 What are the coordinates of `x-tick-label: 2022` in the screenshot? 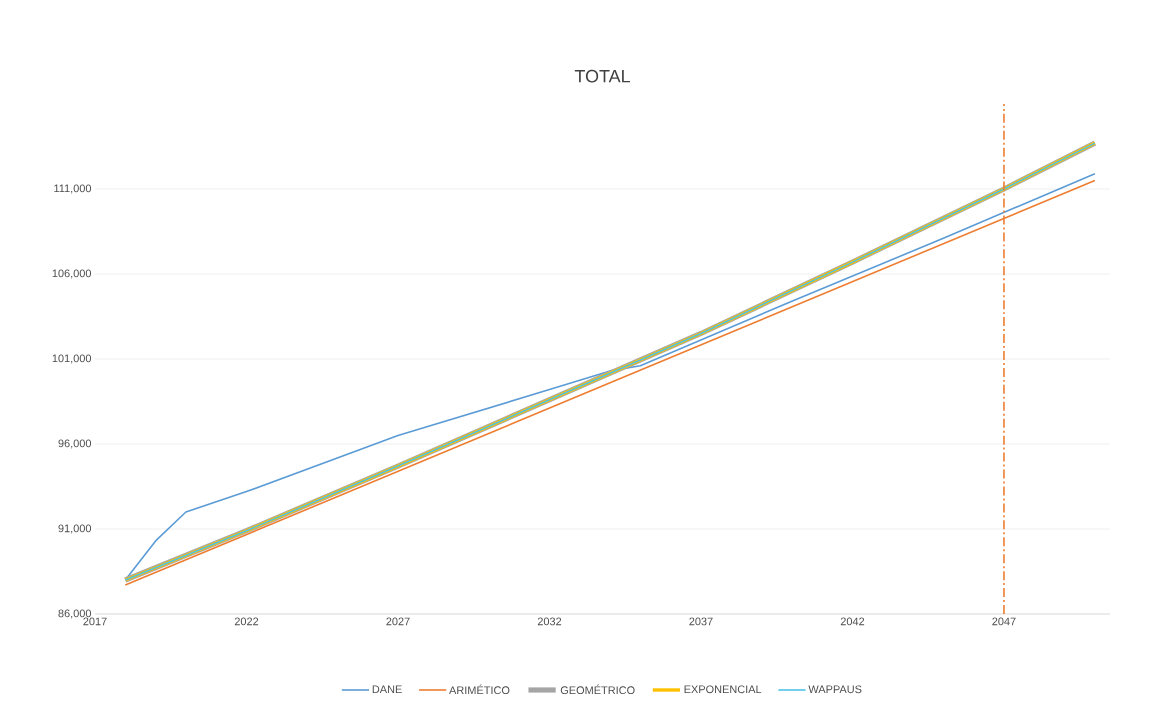 It's located at (246, 621).